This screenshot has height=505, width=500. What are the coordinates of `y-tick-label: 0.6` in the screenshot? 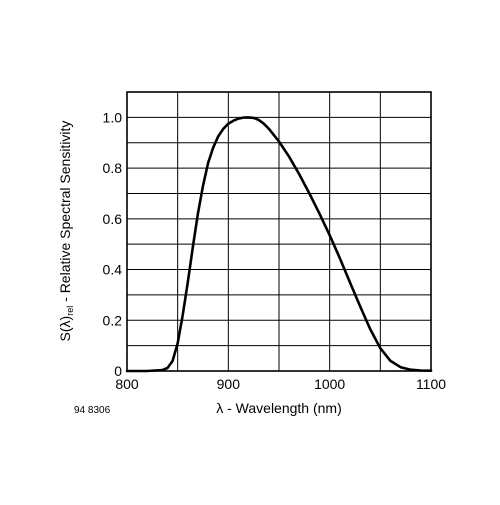 It's located at (113, 219).